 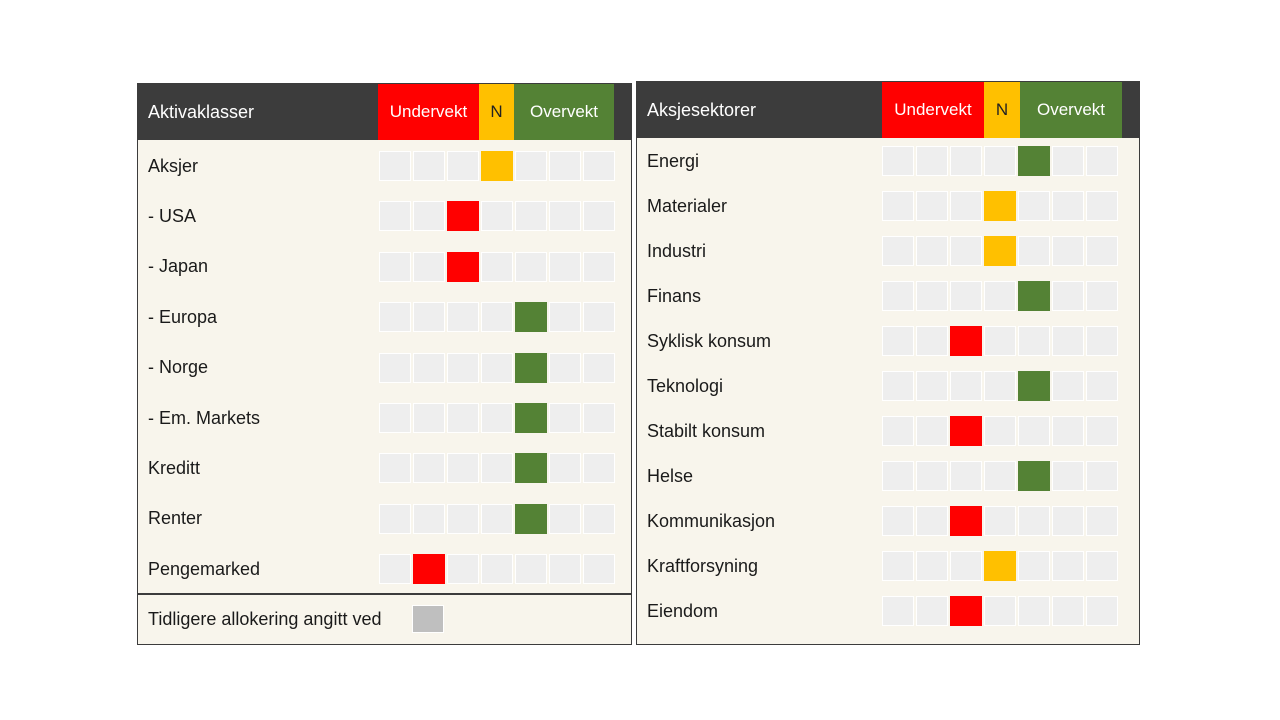 What do you see at coordinates (687, 205) in the screenshot?
I see `sector-row-label: Materialer` at bounding box center [687, 205].